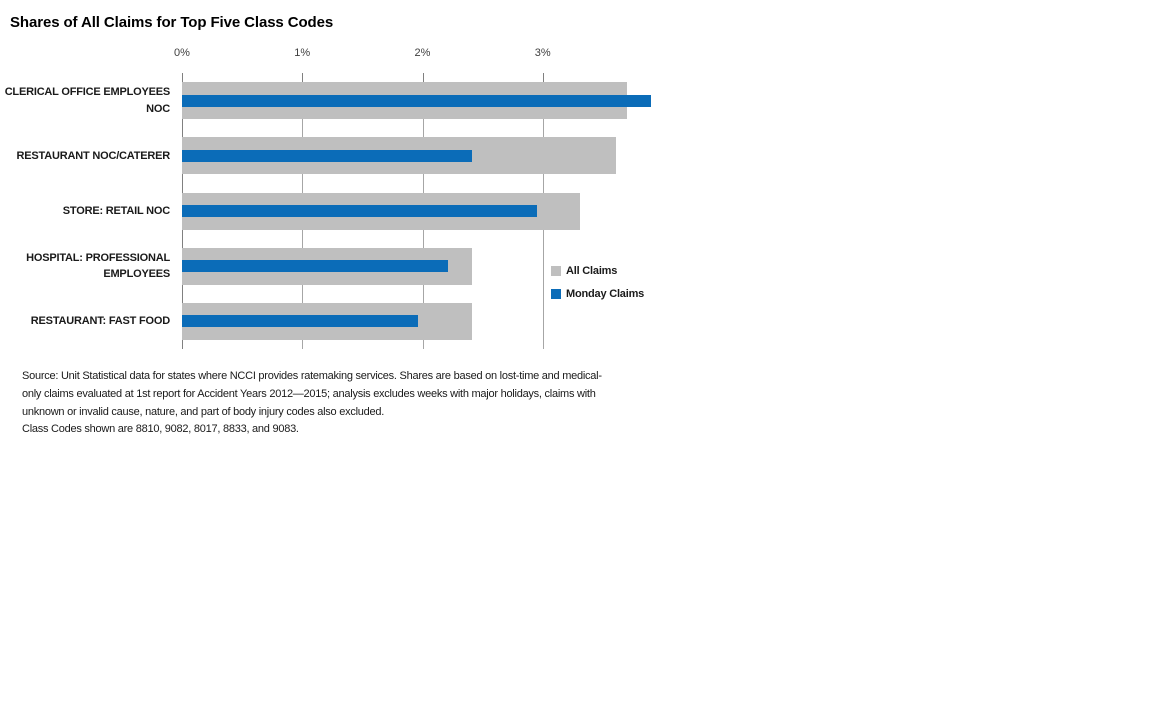  I want to click on all-claims-swatch-icon, so click(556, 271).